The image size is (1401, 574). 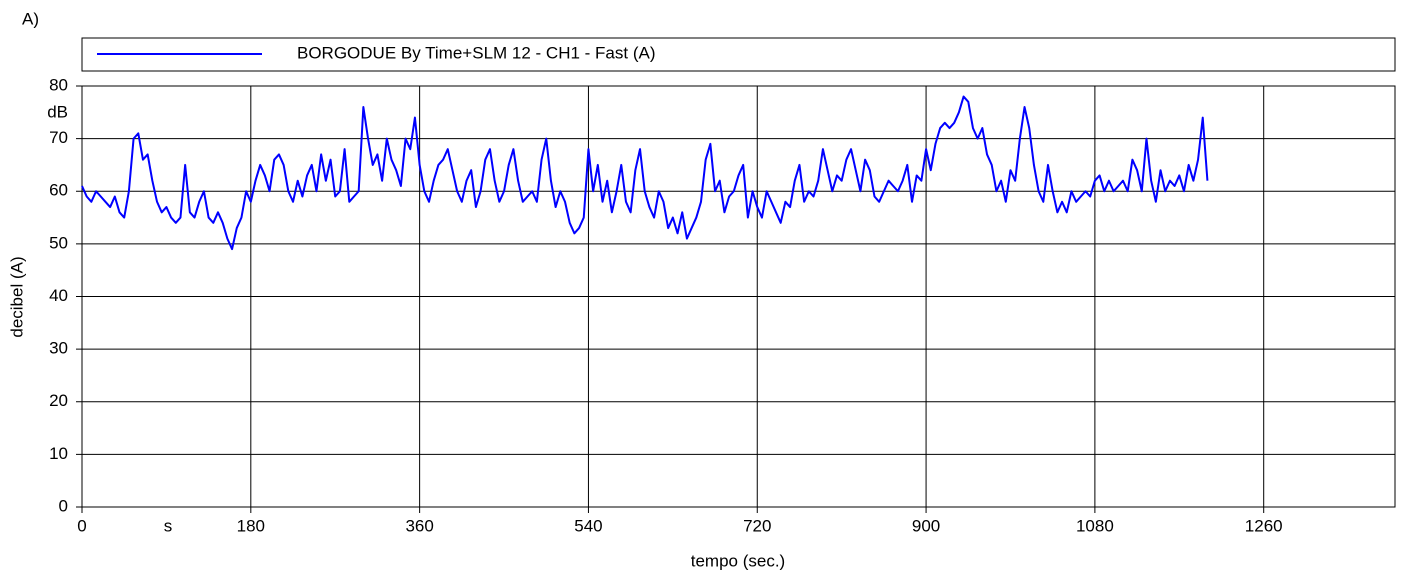 I want to click on y-tick-label: 10, so click(x=58, y=453).